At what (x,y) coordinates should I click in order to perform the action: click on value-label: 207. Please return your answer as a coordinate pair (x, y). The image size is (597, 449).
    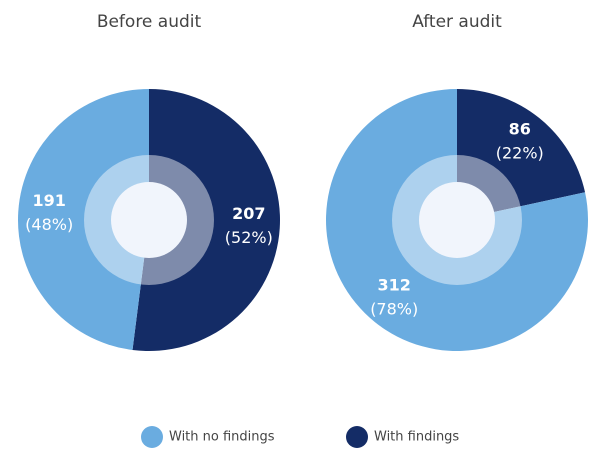
    Looking at the image, I should click on (248, 213).